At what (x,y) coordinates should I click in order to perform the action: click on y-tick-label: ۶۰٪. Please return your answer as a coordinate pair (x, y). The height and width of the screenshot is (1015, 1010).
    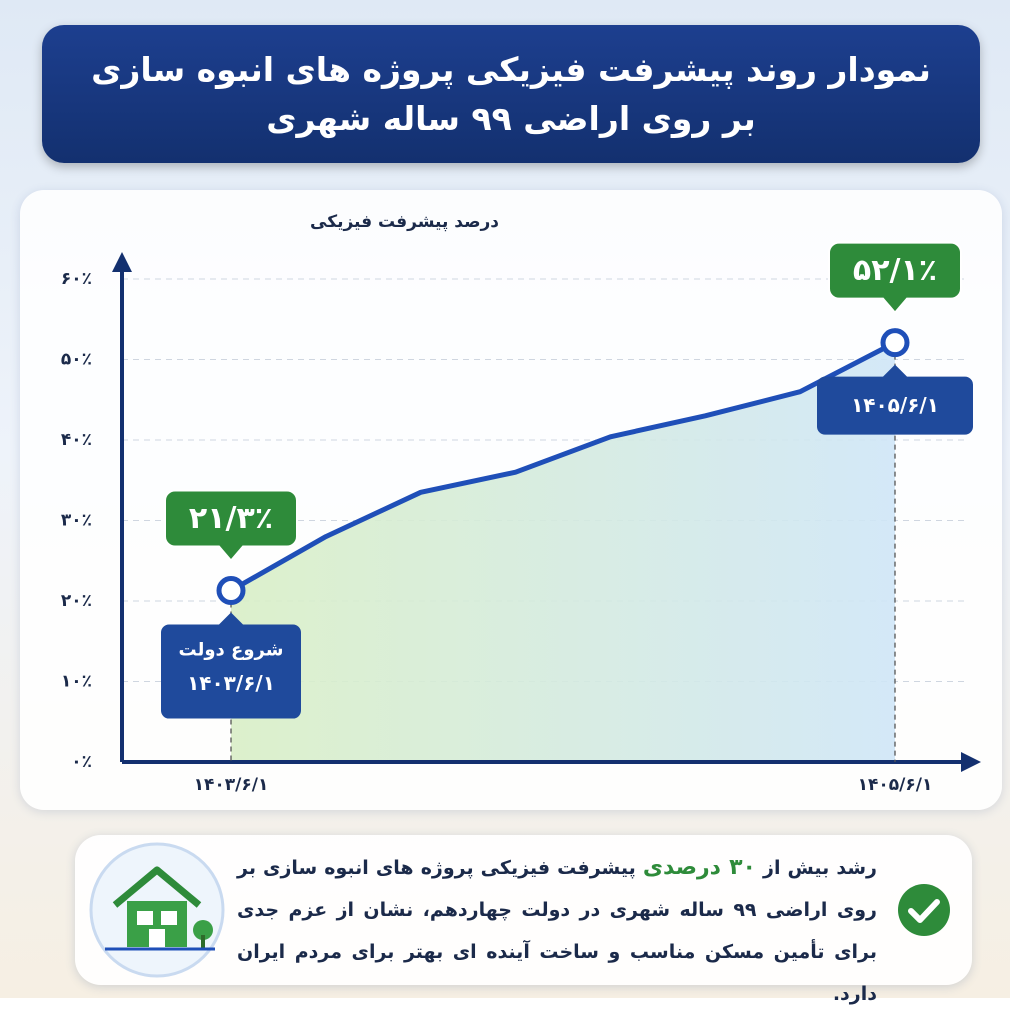
    Looking at the image, I should click on (76, 279).